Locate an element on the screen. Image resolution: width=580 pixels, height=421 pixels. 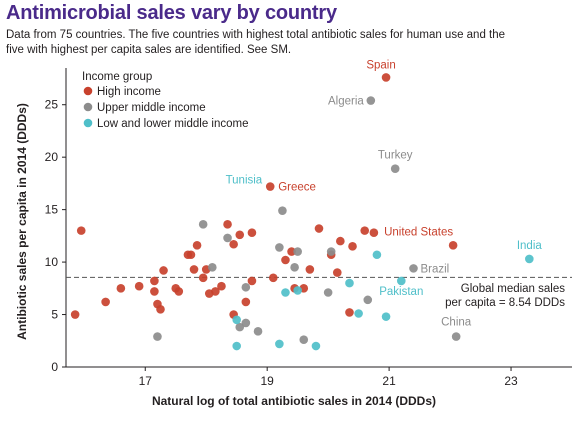
point-label-china: China is located at coordinates (456, 323).